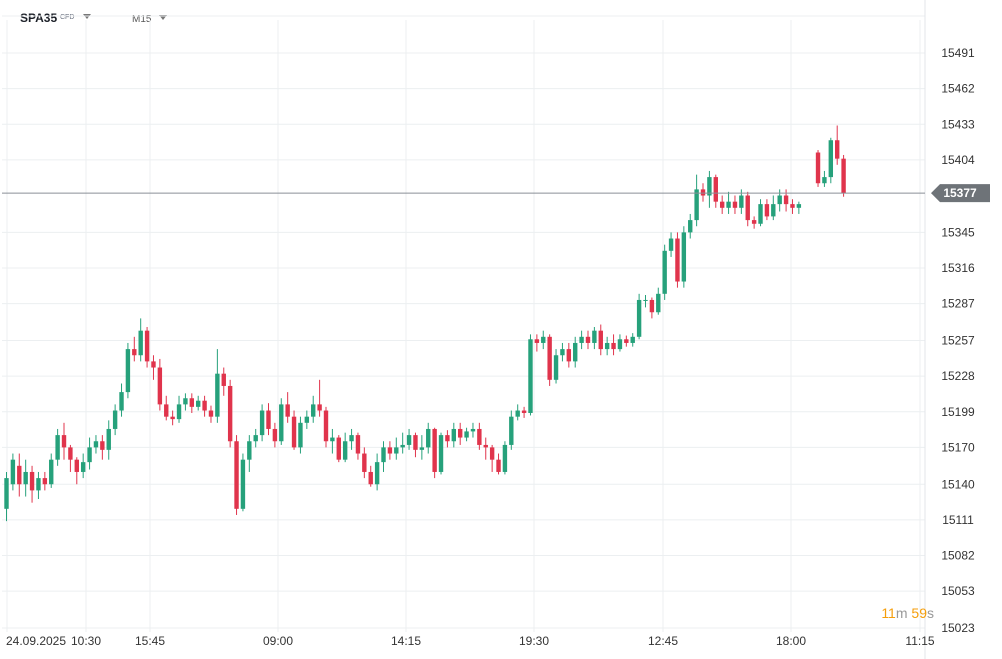 The height and width of the screenshot is (659, 1002). I want to click on x-tick-label: 15:45, so click(150, 641).